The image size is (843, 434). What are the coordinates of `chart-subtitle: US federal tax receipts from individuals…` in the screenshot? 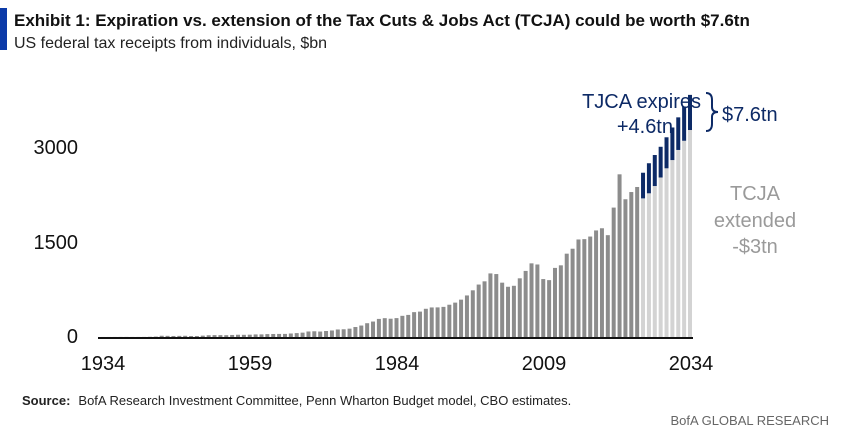 It's located at (171, 43).